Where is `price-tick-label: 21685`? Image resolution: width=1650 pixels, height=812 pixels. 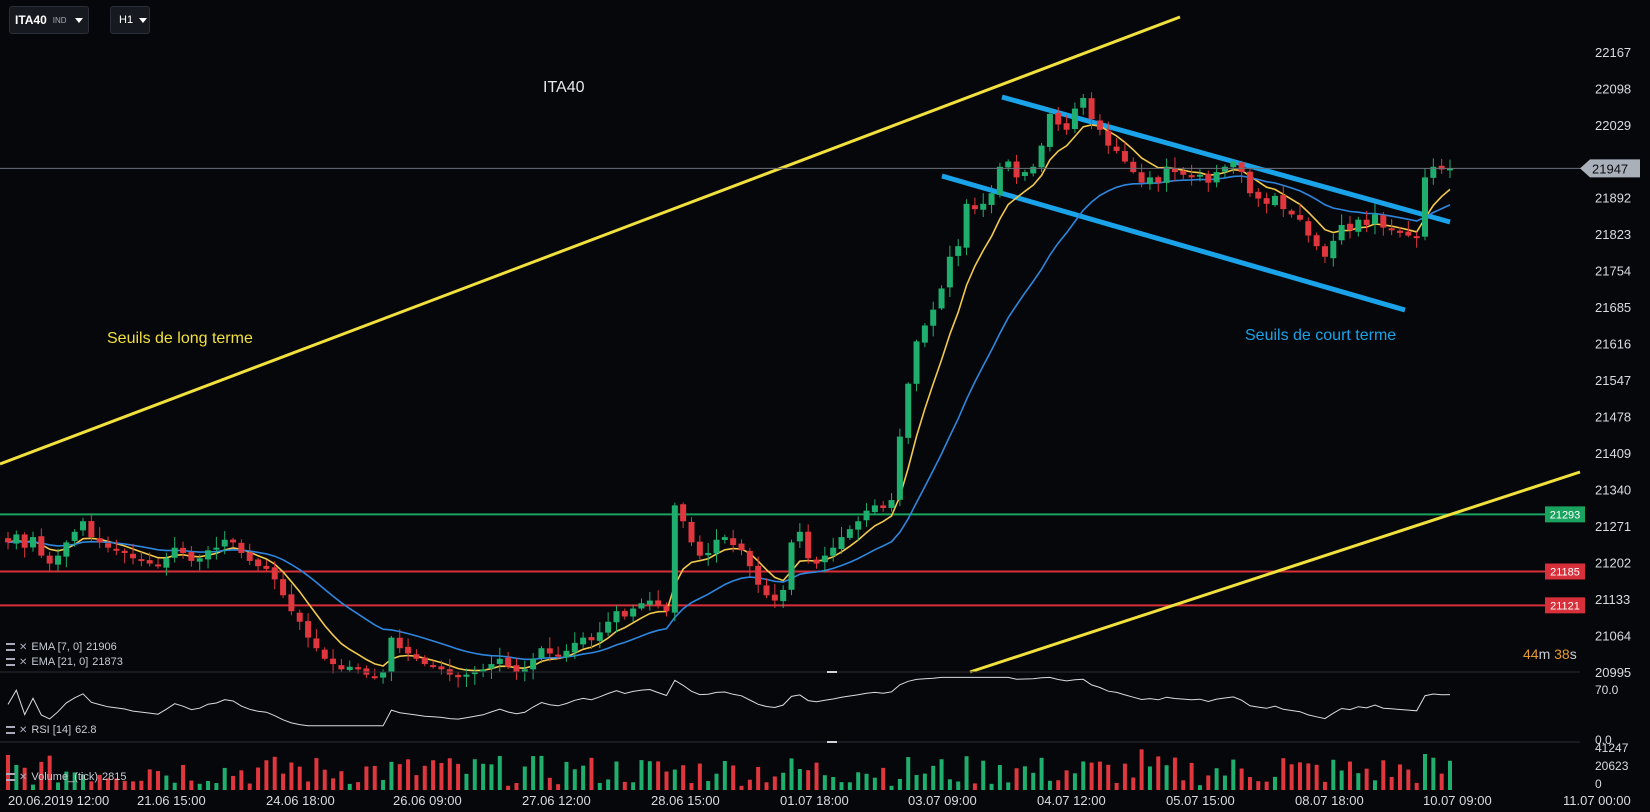
price-tick-label: 21685 is located at coordinates (1613, 307).